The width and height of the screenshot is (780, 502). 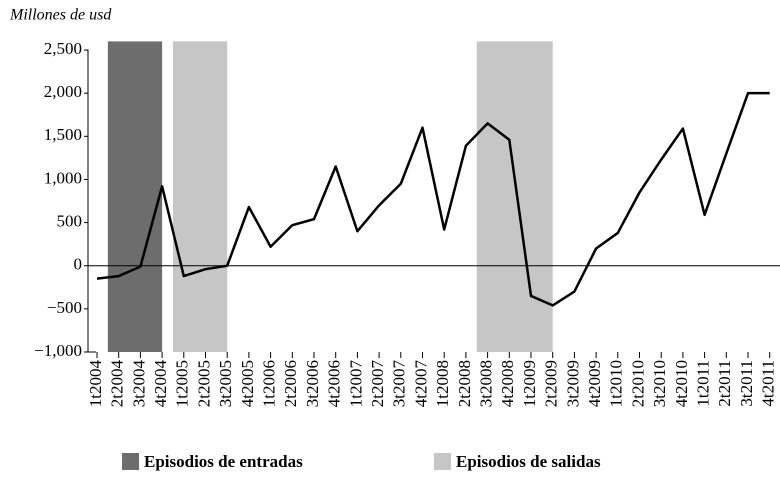 I want to click on y-axis-title: Millones de usd, so click(x=60, y=15).